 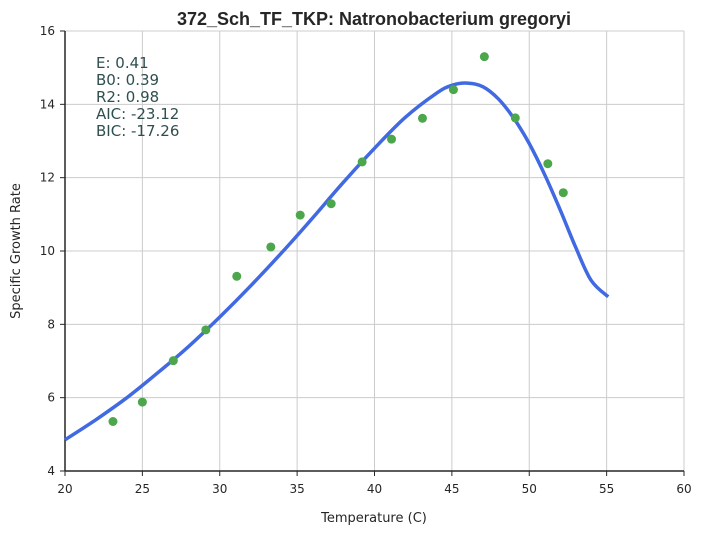 What do you see at coordinates (374, 489) in the screenshot?
I see `x-tick-label: 40` at bounding box center [374, 489].